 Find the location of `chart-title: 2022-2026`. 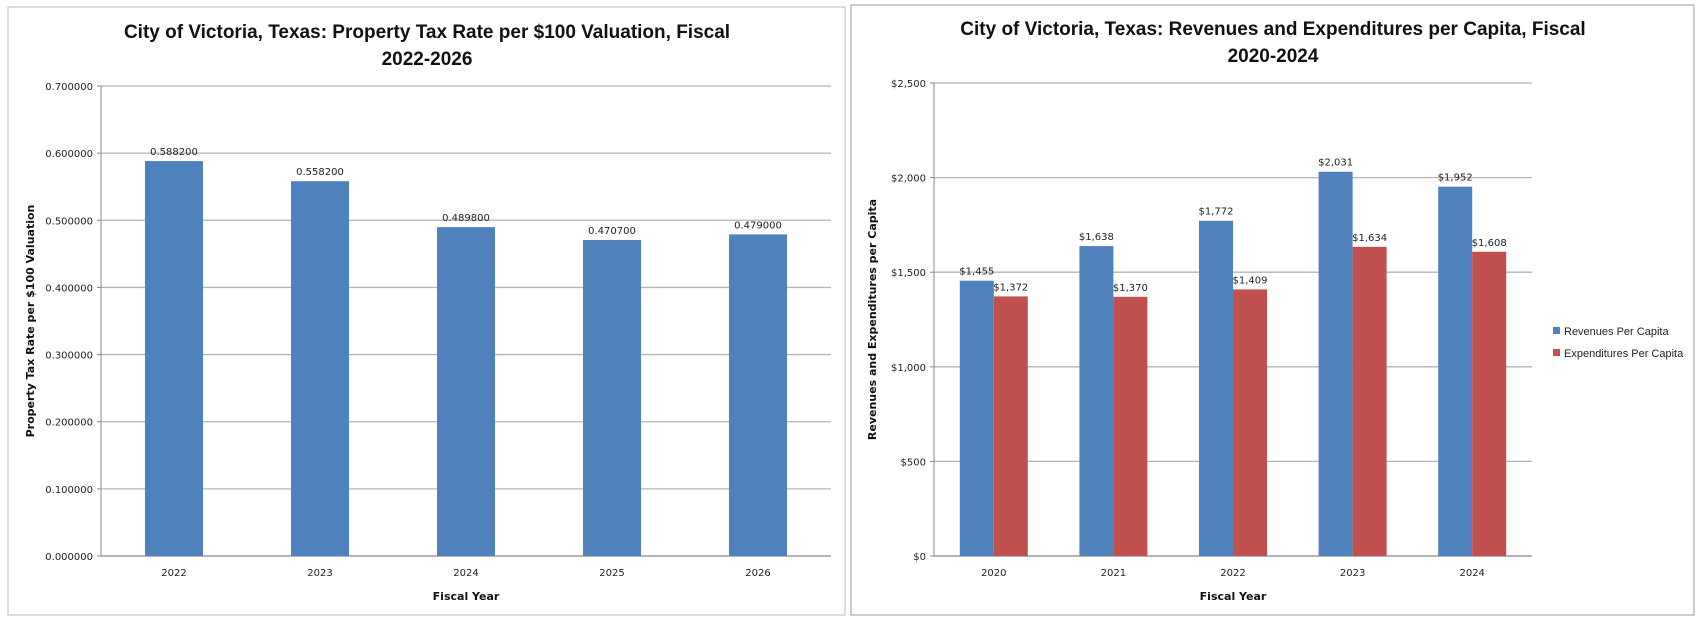

chart-title: 2022-2026 is located at coordinates (427, 59).